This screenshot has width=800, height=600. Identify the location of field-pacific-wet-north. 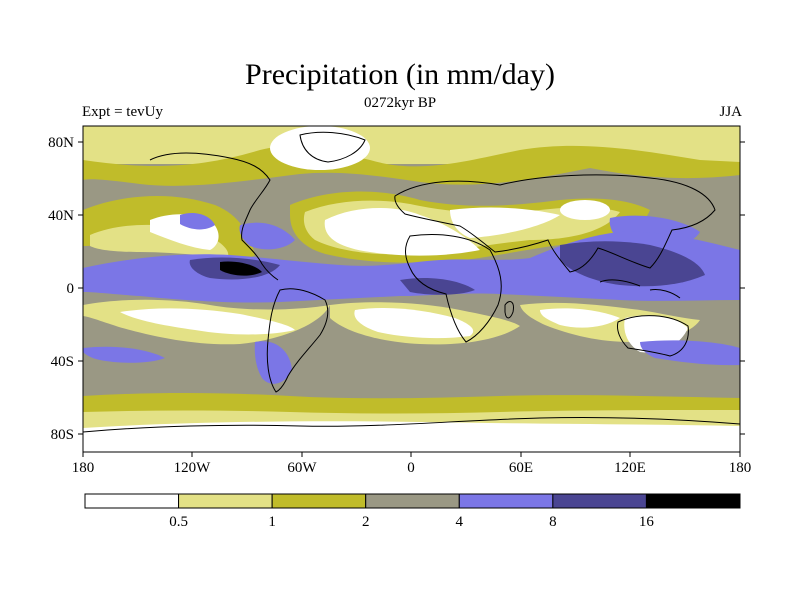
(197, 221).